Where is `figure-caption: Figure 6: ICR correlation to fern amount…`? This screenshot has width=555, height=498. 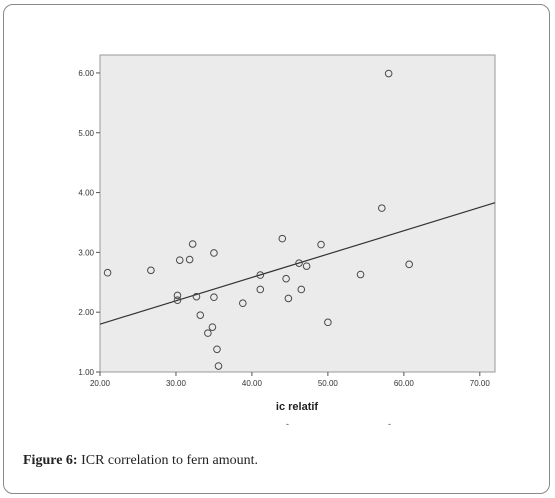
figure-caption: Figure 6: ICR correlation to fern amount… is located at coordinates (140, 461).